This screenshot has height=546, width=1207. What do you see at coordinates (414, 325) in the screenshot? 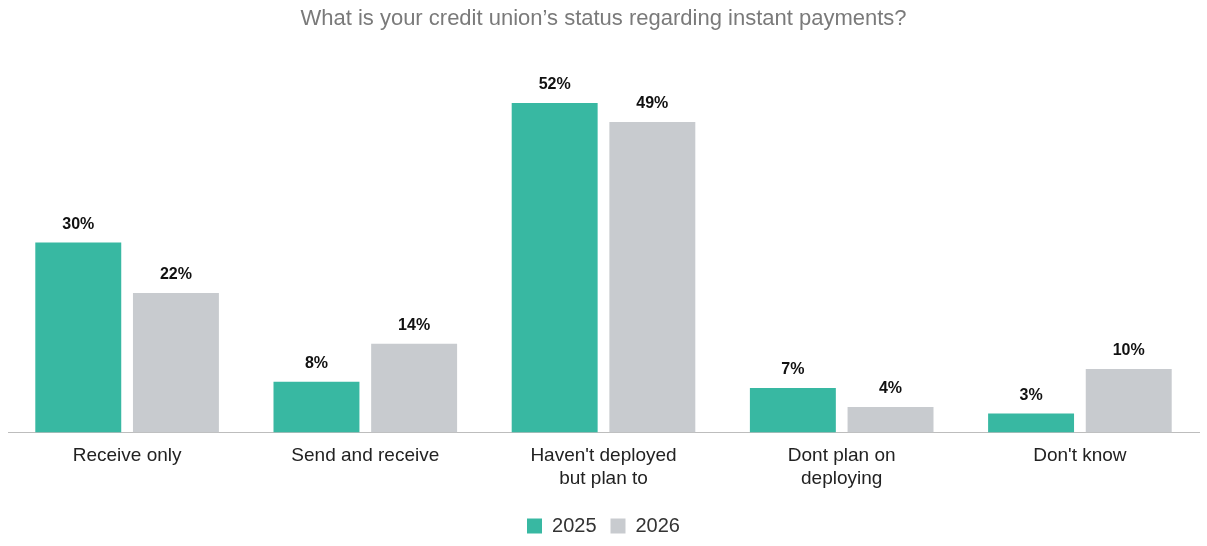
I see `data-label: 14%` at bounding box center [414, 325].